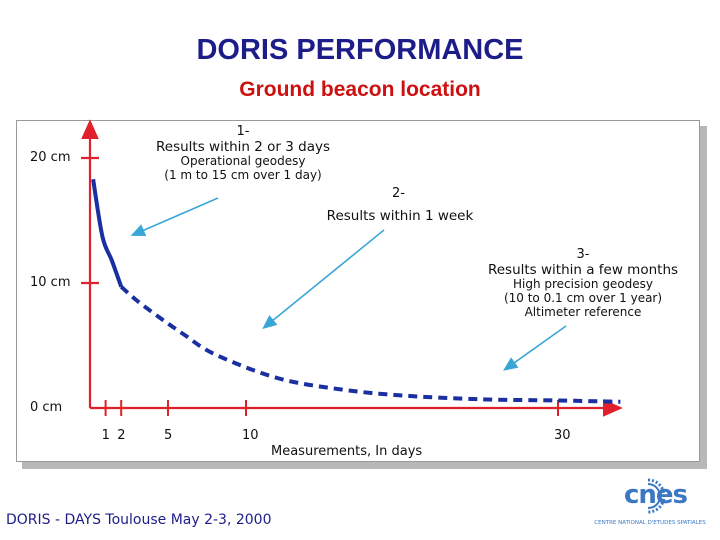  I want to click on x-tick-label-1: 1, so click(105, 435).